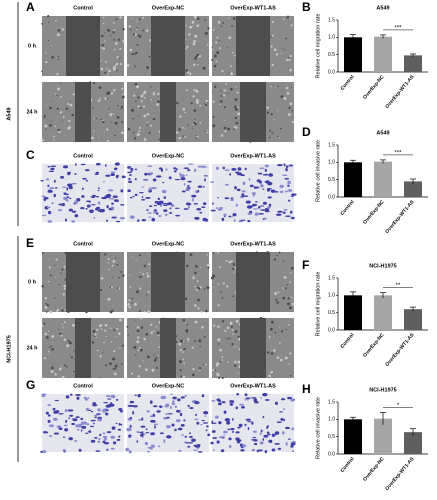  I want to click on chart-title: NCI-H1975, so click(383, 266).